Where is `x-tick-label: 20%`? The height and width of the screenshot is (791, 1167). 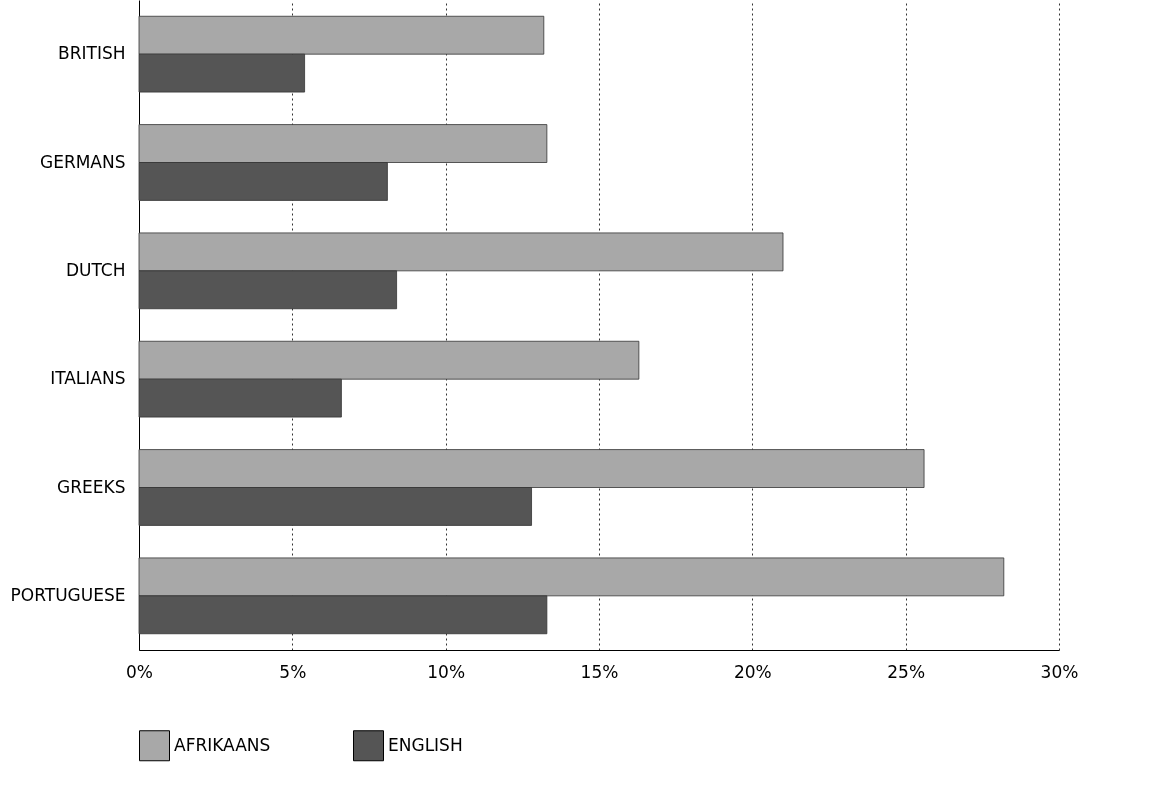
x-tick-label: 20% is located at coordinates (752, 671).